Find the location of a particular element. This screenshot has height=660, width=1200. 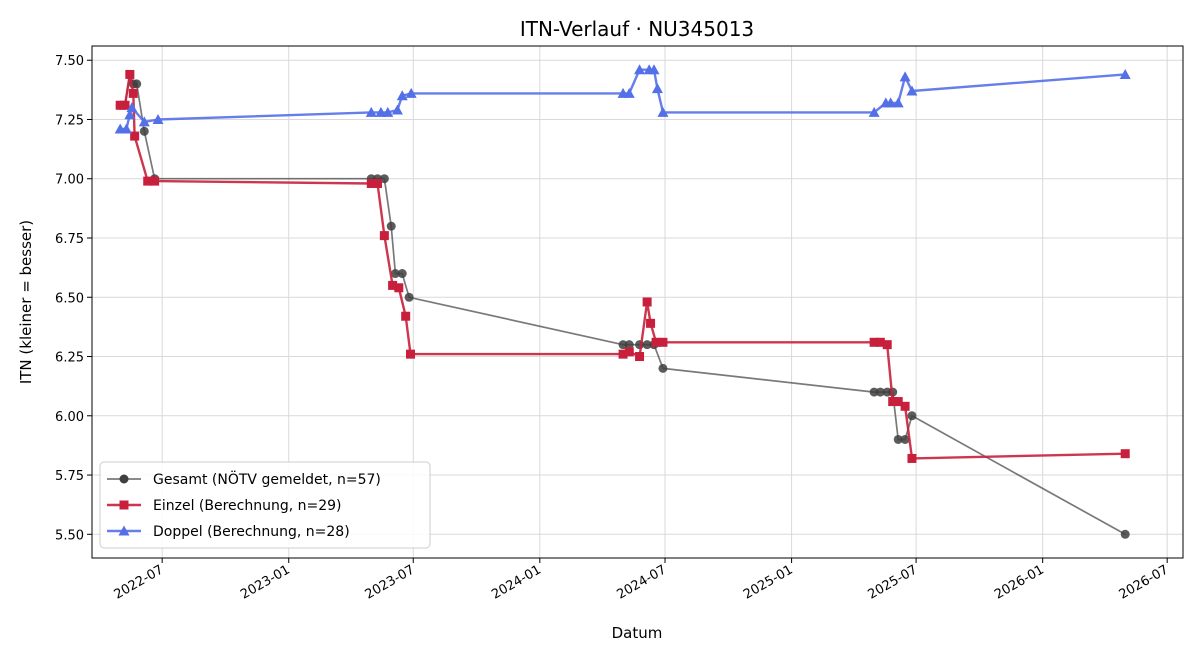

series-doppel is located at coordinates (622, 99).